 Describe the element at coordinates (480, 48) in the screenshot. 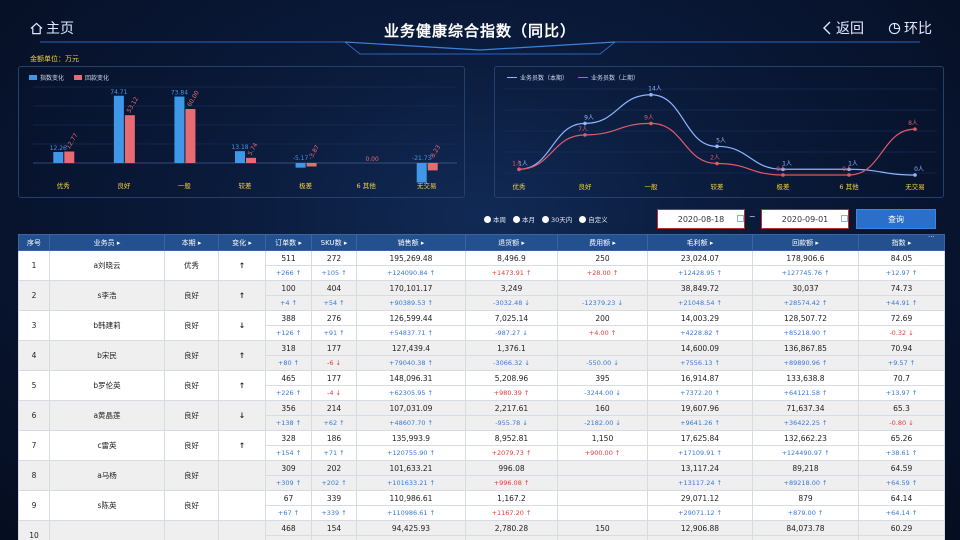

I see `header-frame` at that location.